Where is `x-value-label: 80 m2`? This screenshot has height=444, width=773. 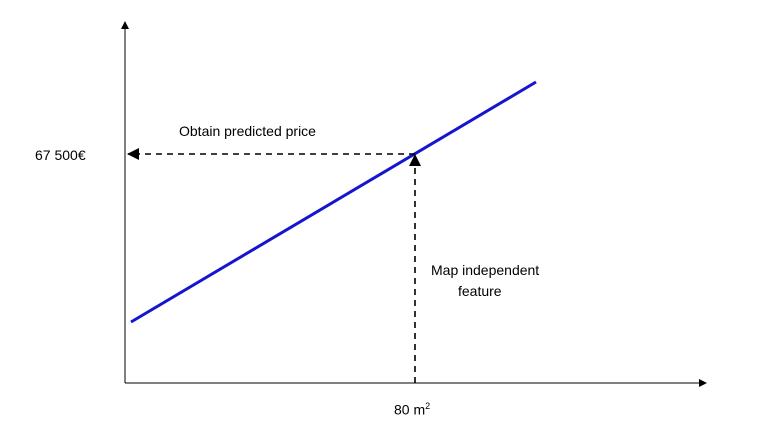 x-value-label: 80 m2 is located at coordinates (412, 408).